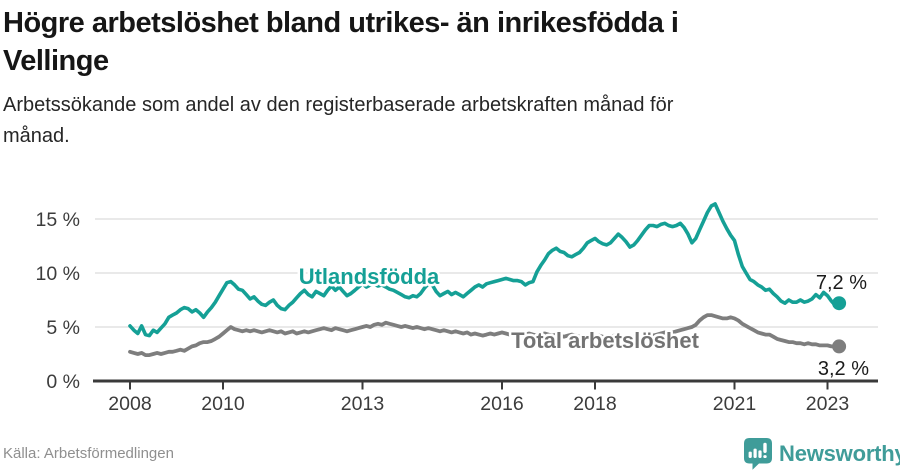  Describe the element at coordinates (369, 276) in the screenshot. I see `series-label-utlandsfodda: Utlandsfödda` at that location.